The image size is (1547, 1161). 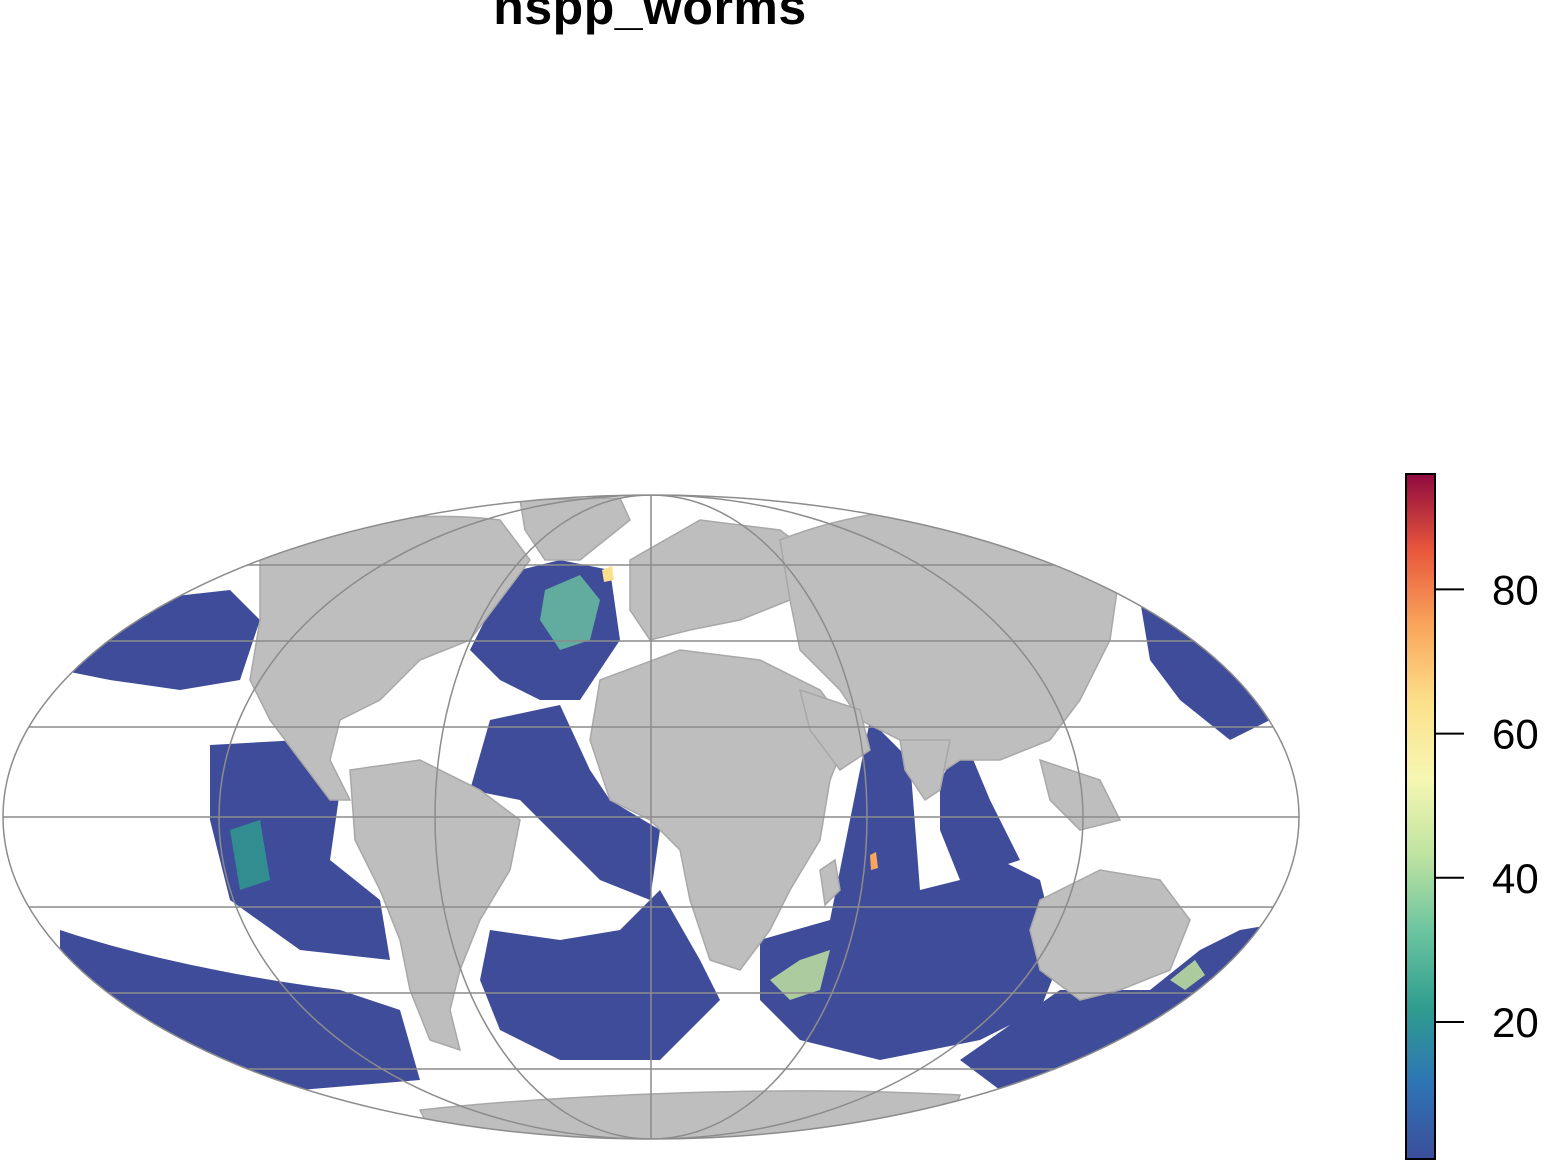 I want to click on legend-ticks: 20 40 60 80, so click(x=1487, y=806).